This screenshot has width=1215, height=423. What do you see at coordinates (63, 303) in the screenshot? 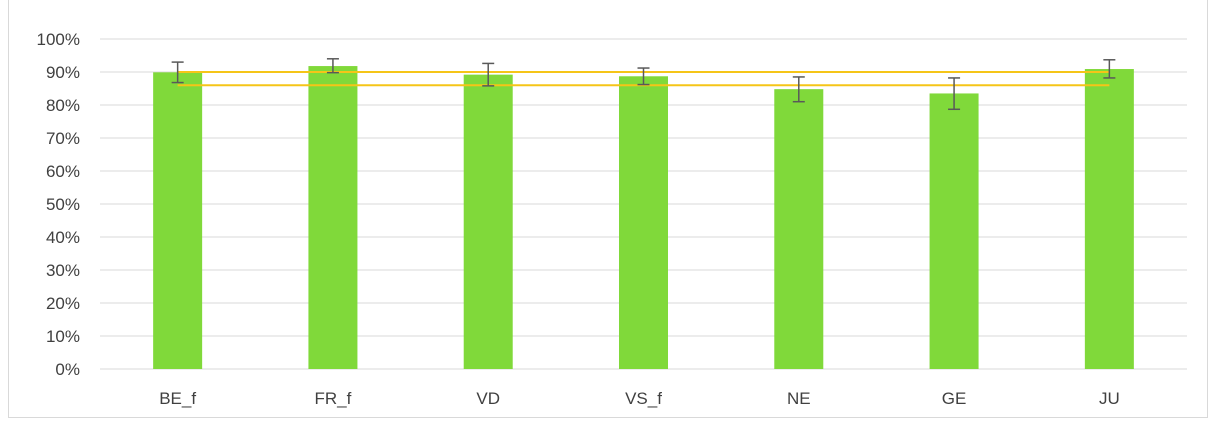
I see `y-tick-label: 20%` at bounding box center [63, 303].